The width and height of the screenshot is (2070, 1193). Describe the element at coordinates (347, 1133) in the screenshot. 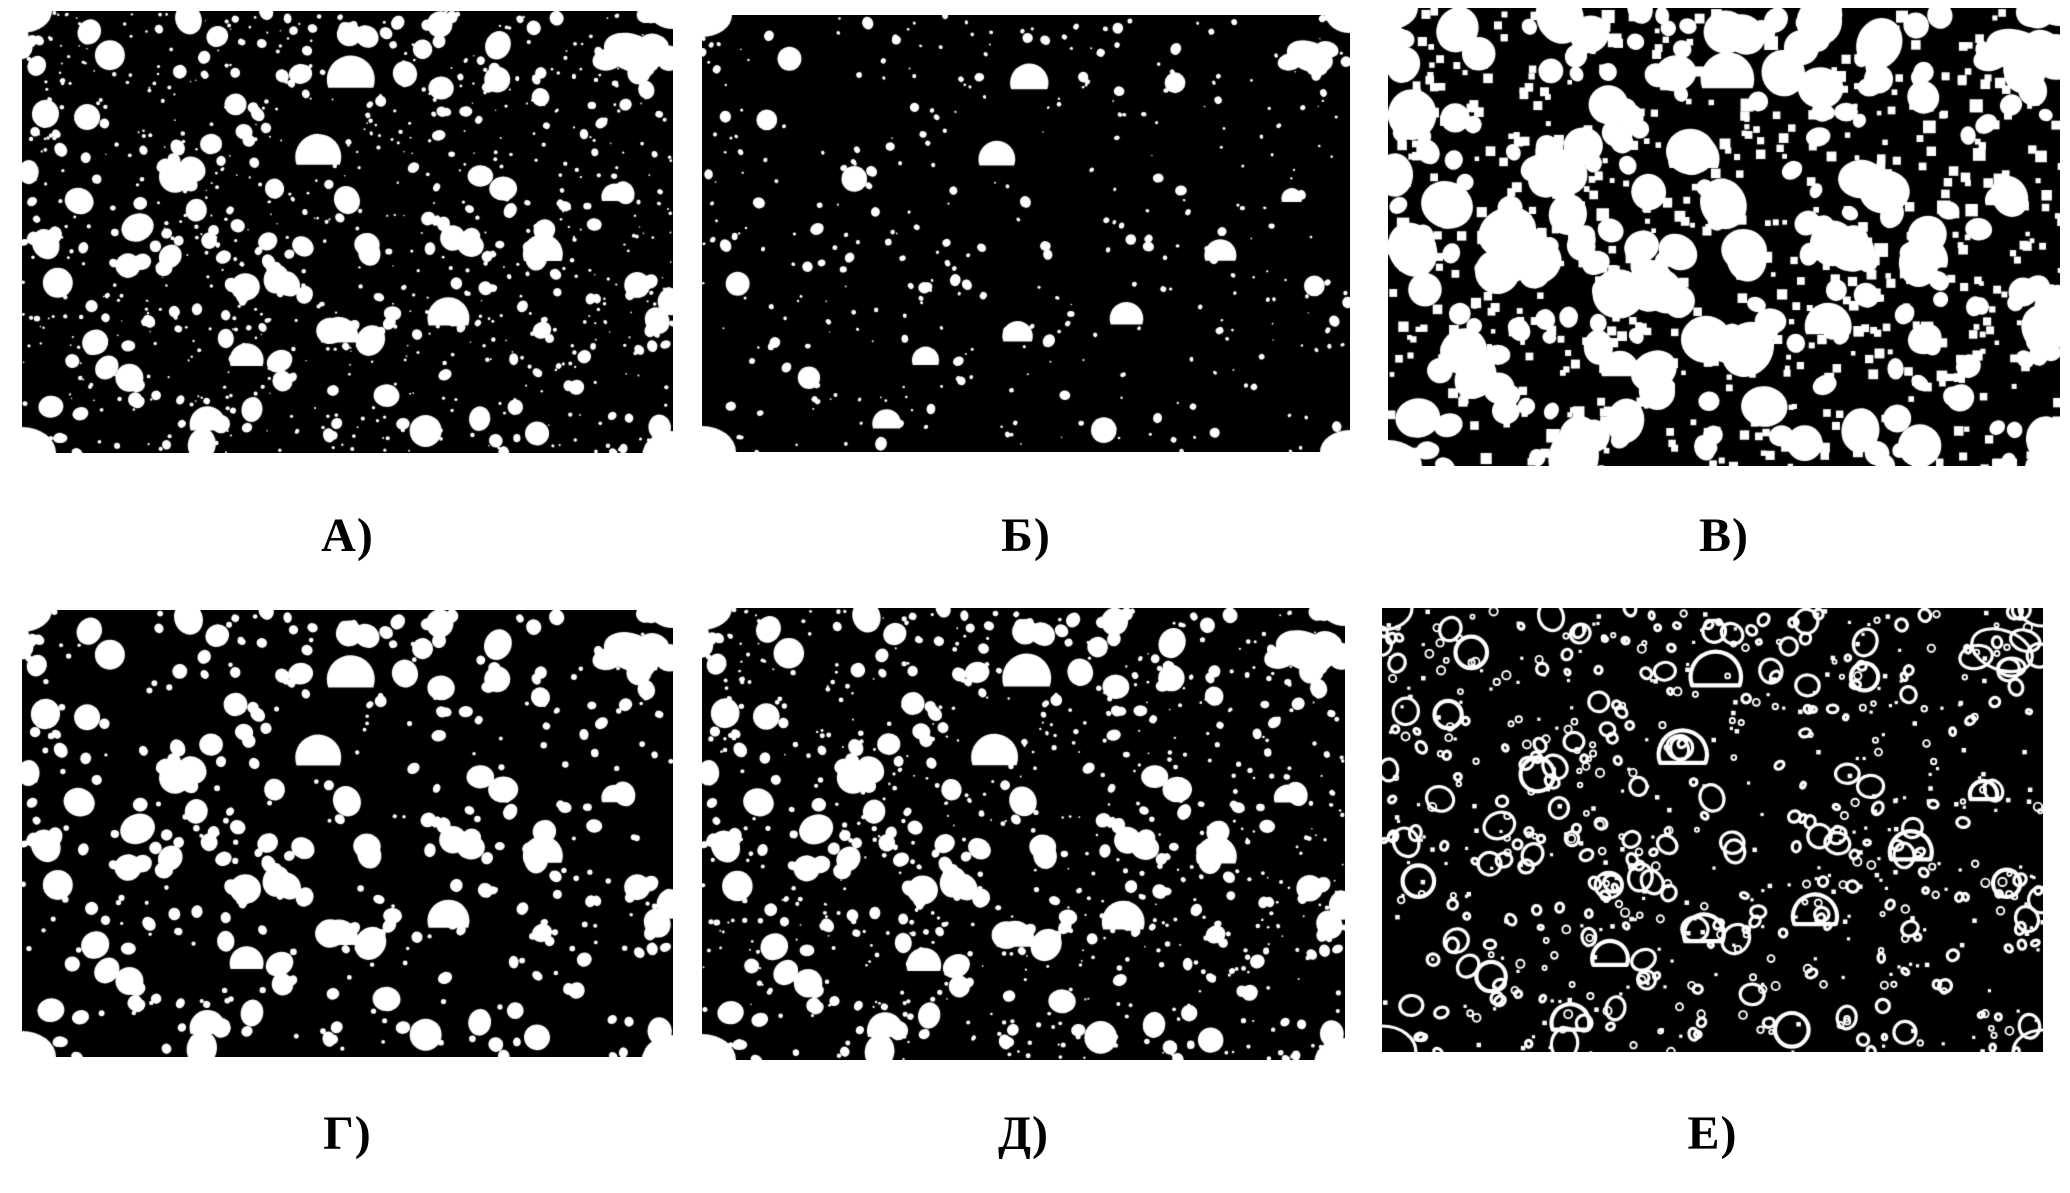

I see `panel-g-label: Г)` at that location.